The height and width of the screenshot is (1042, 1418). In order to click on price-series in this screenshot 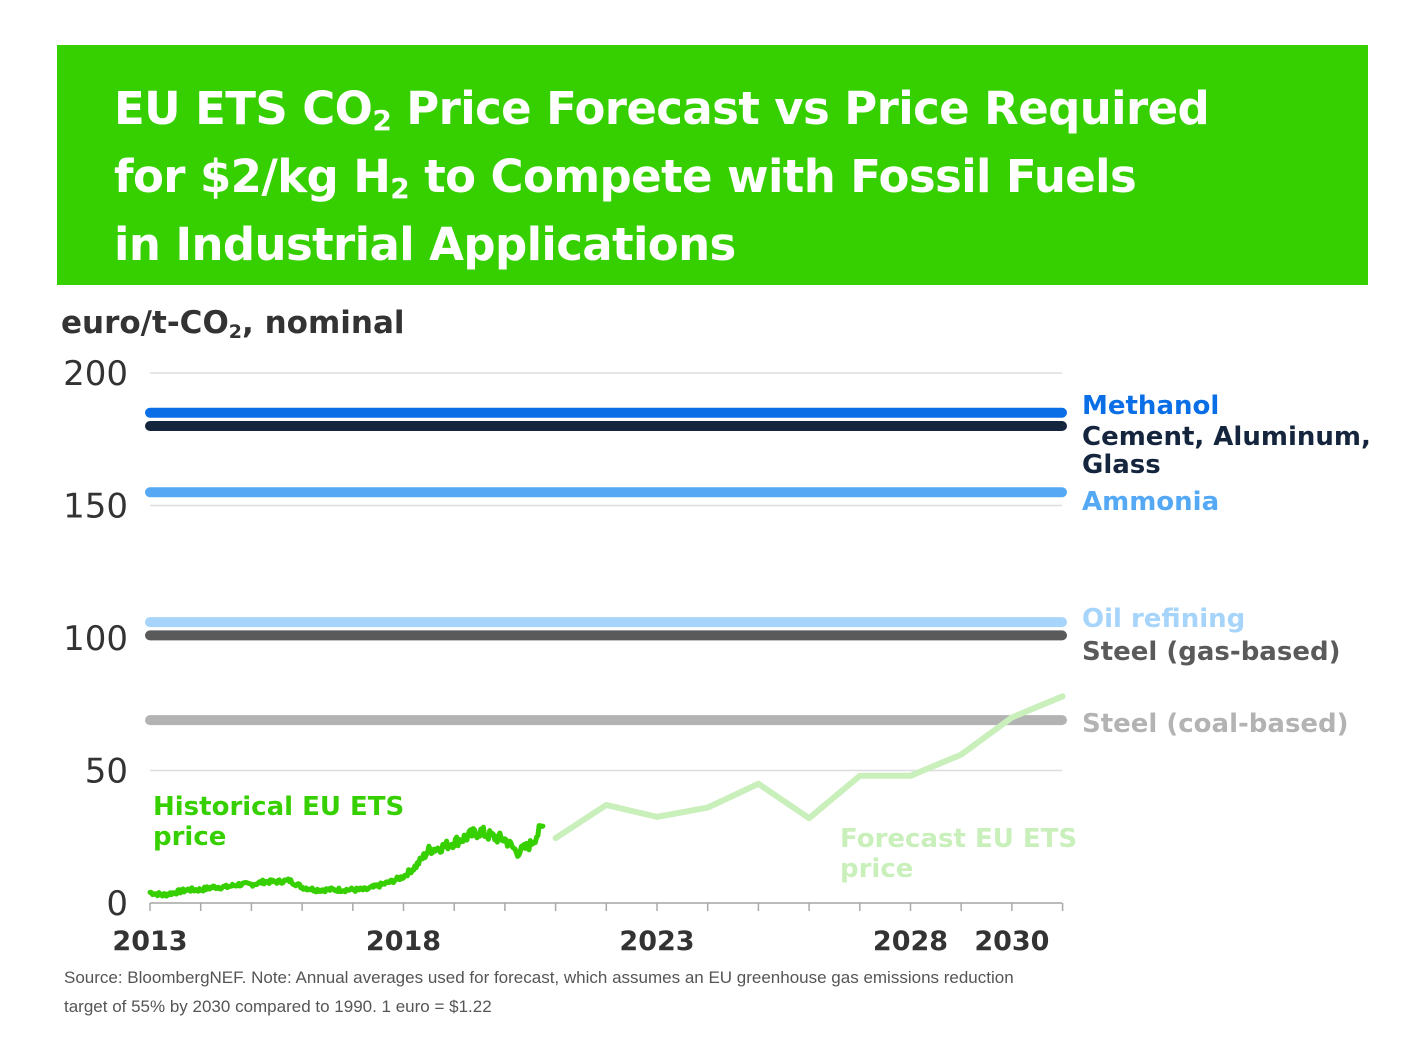, I will do `click(606, 796)`.